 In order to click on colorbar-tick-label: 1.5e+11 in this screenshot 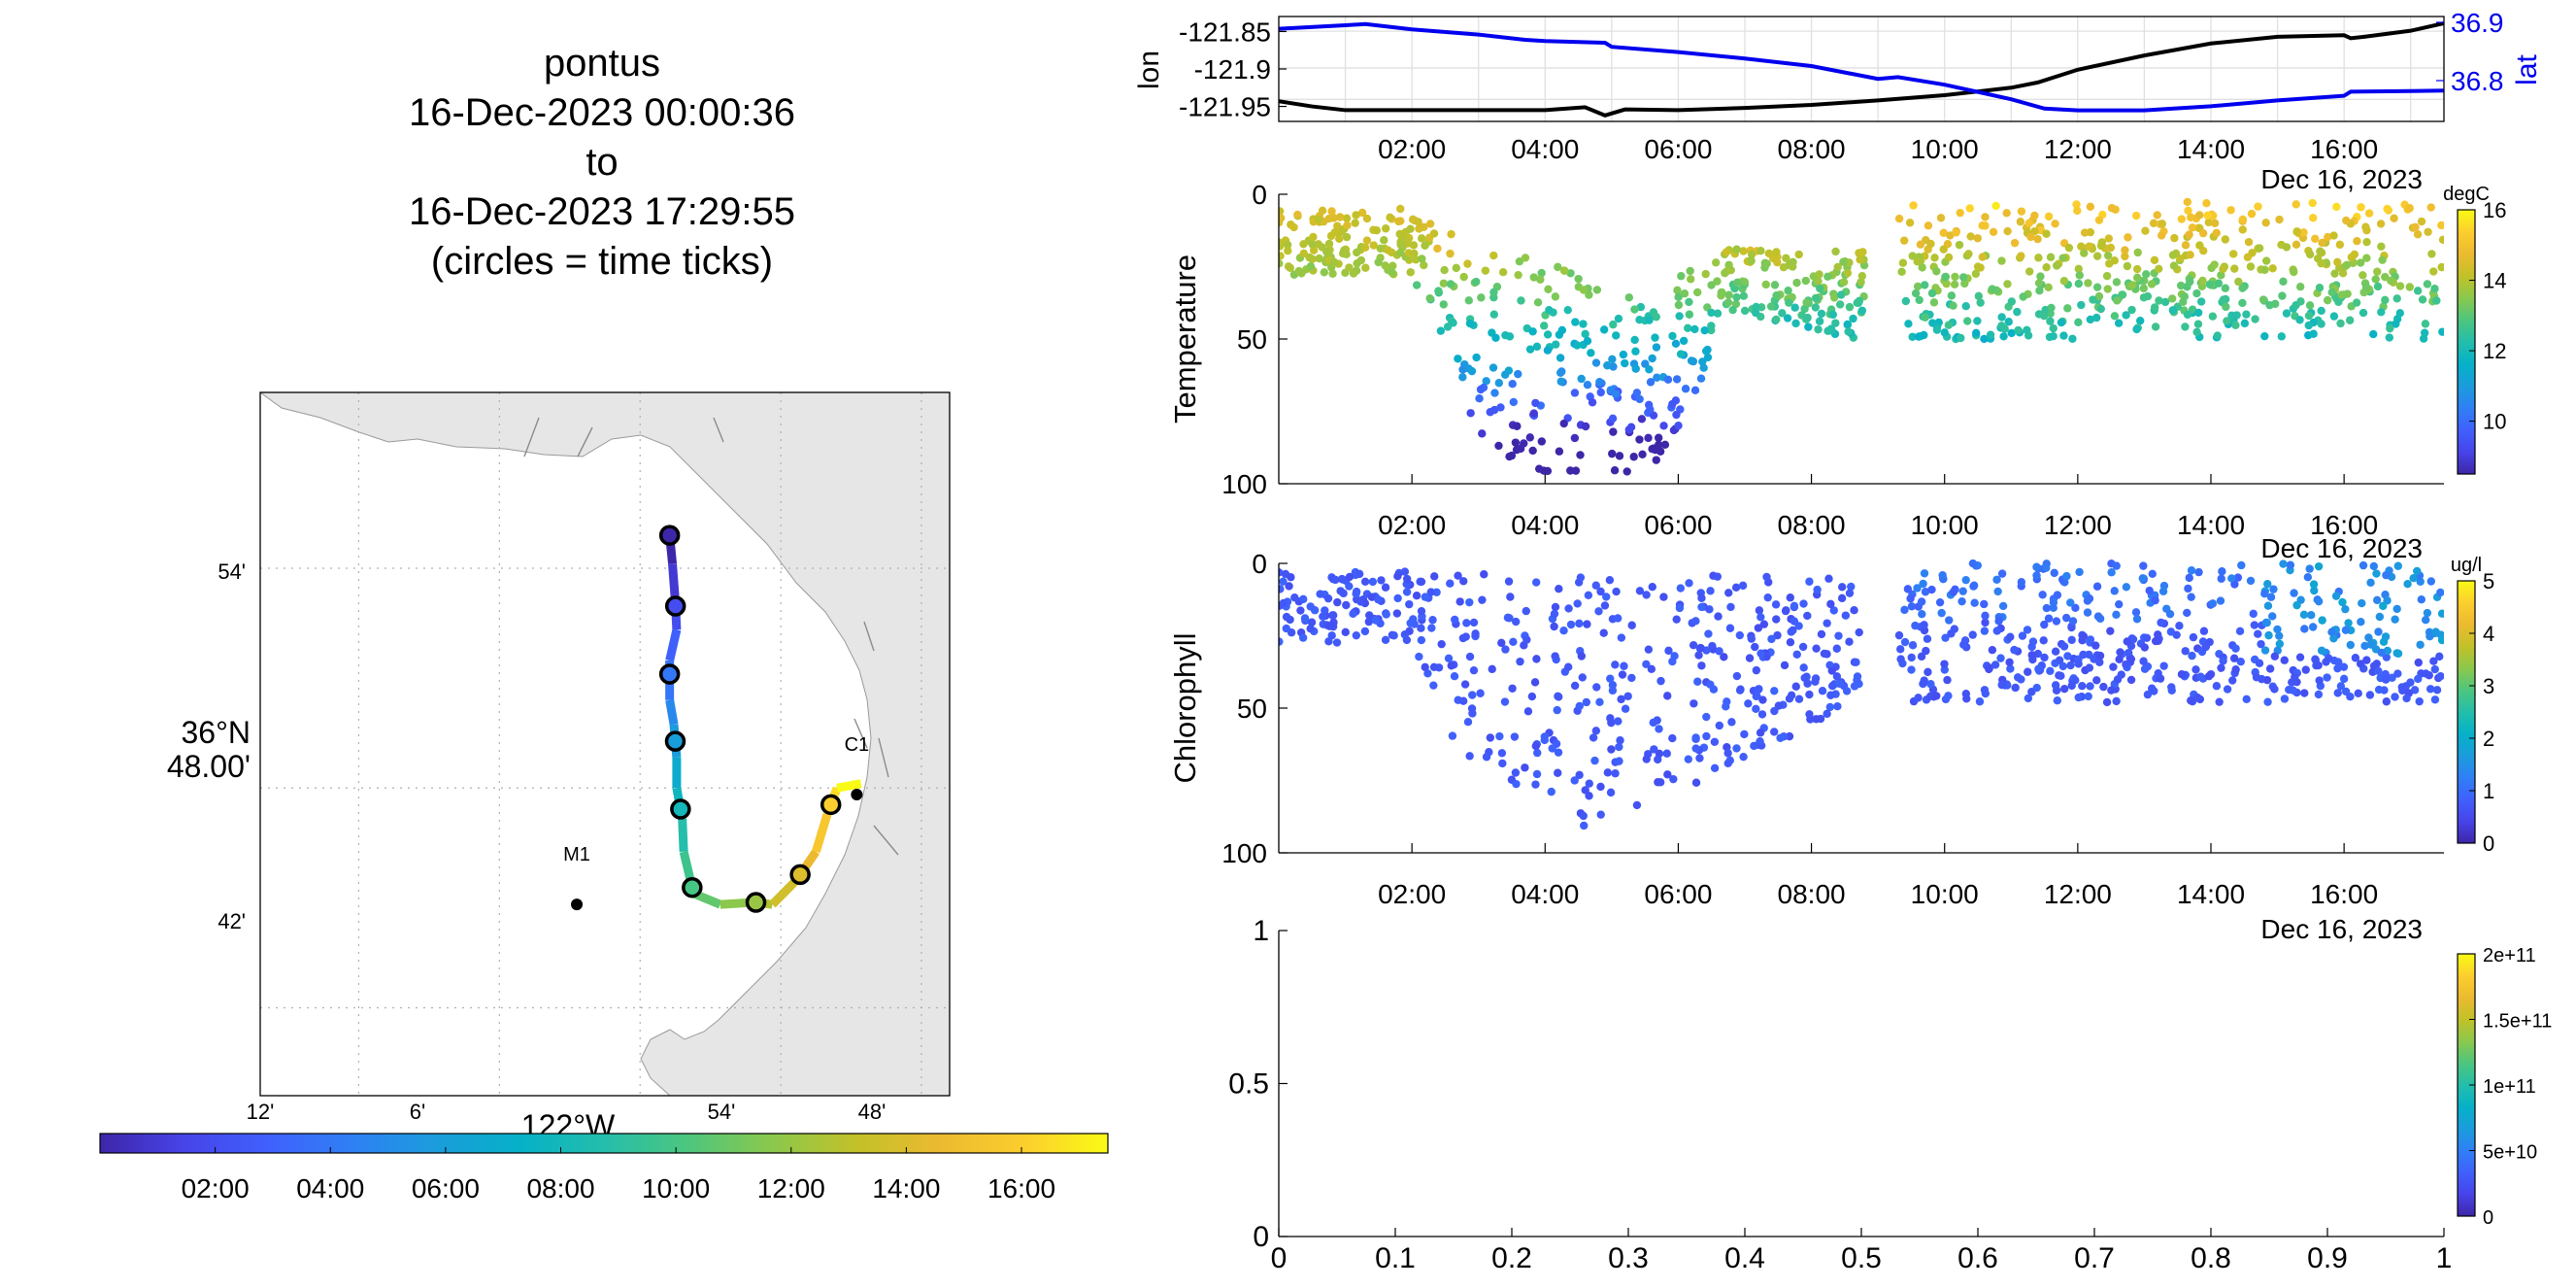, I will do `click(2518, 1022)`.